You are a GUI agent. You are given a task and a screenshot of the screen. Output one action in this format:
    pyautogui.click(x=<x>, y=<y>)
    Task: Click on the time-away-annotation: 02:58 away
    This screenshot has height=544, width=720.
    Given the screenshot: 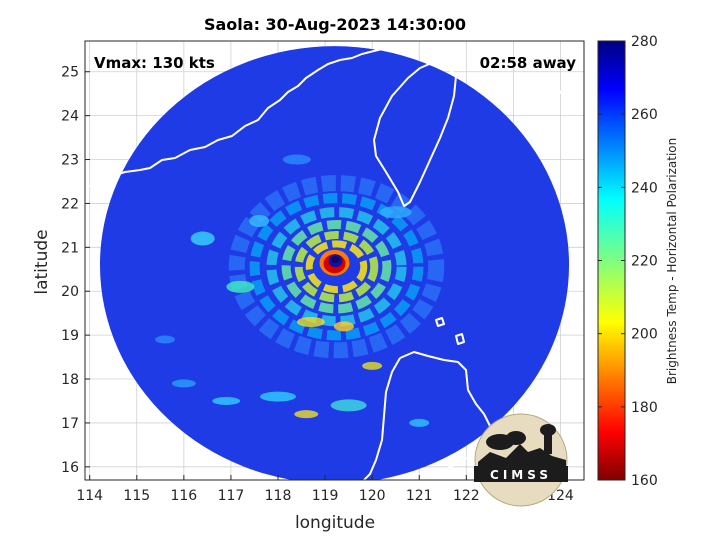 What is the action you would take?
    pyautogui.click(x=528, y=63)
    